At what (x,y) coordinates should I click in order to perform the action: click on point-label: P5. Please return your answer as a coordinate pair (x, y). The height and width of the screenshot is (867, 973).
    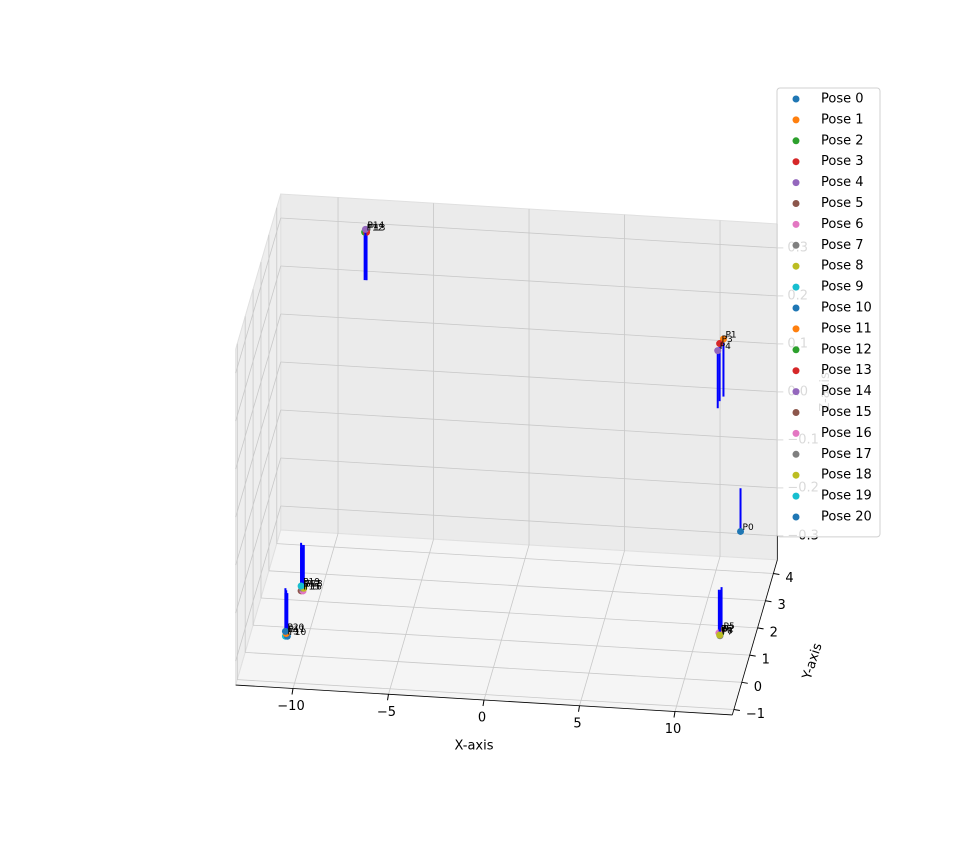
    Looking at the image, I should click on (729, 627).